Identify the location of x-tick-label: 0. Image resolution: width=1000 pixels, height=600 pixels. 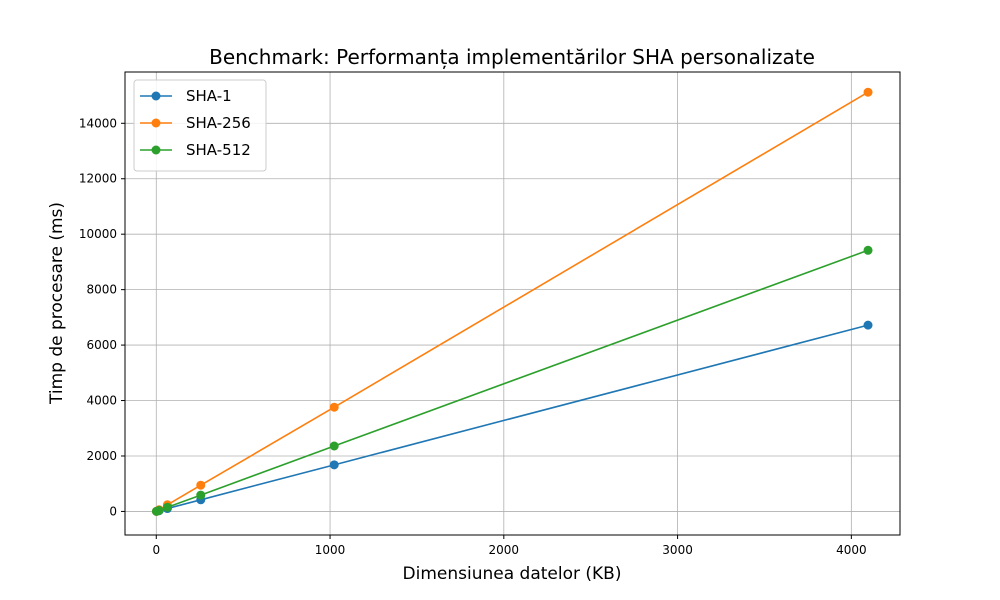
(156, 550).